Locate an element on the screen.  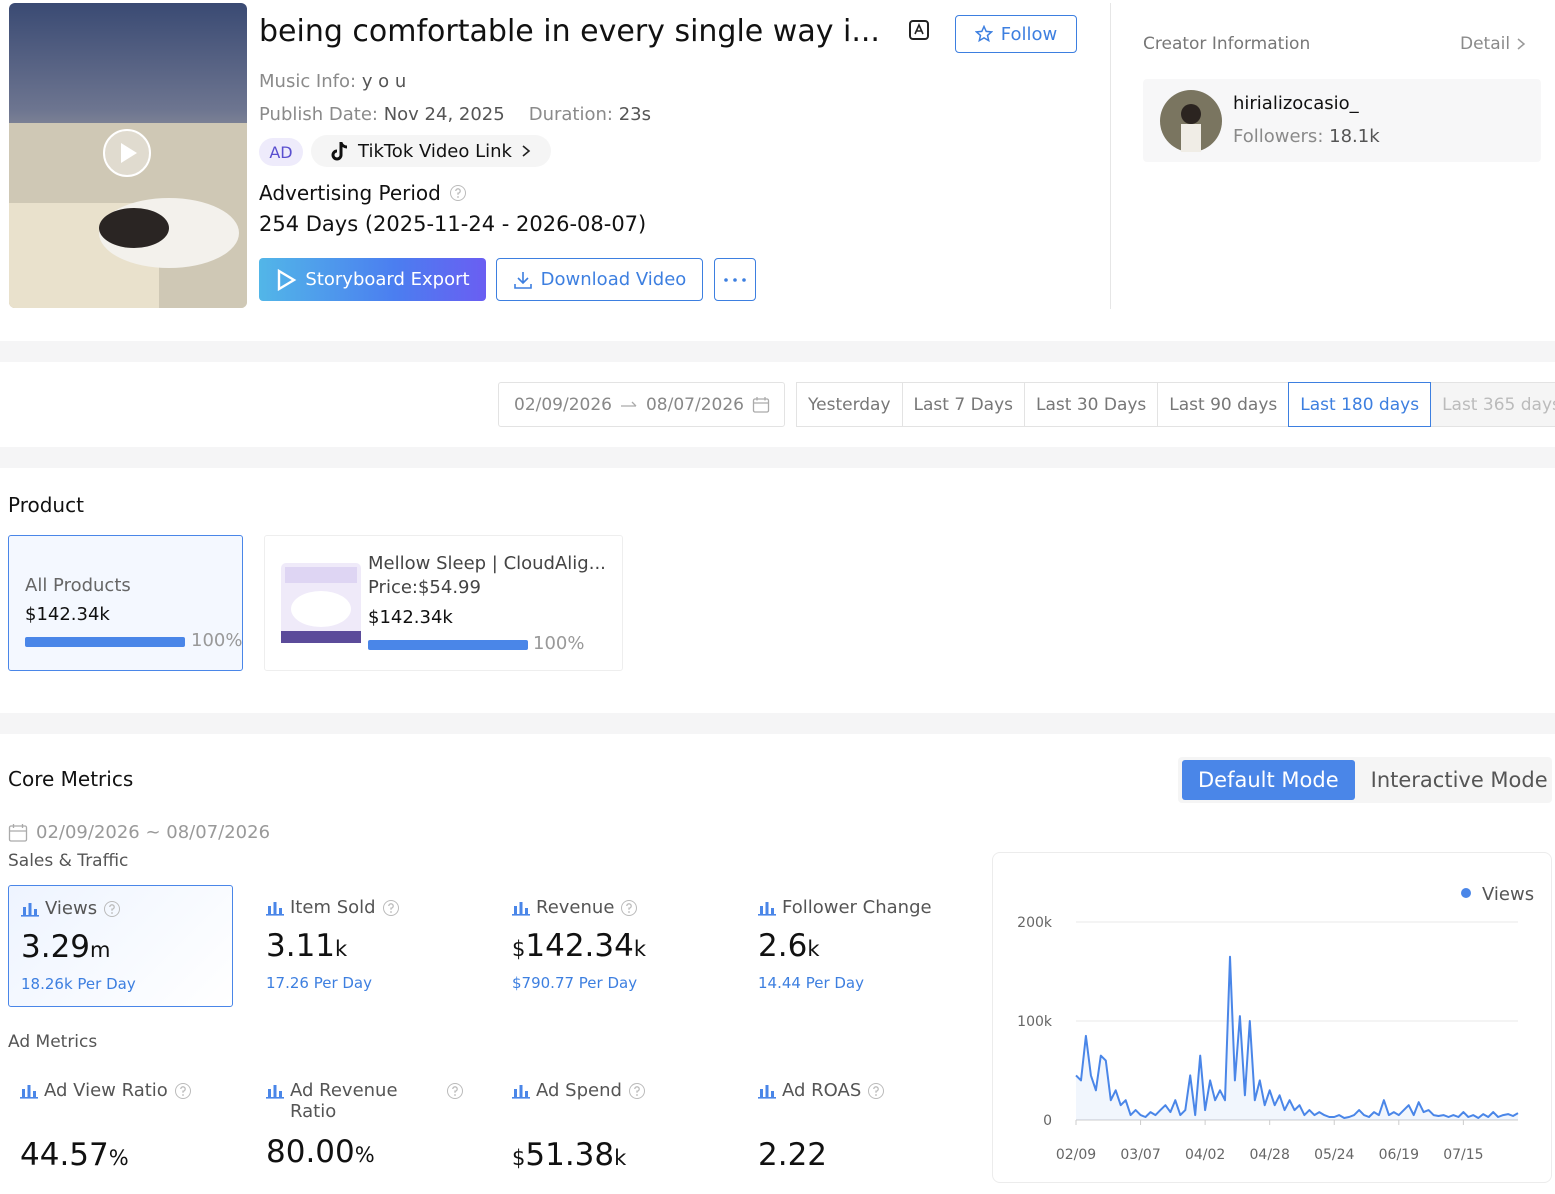
area is located at coordinates (1297, 1038).